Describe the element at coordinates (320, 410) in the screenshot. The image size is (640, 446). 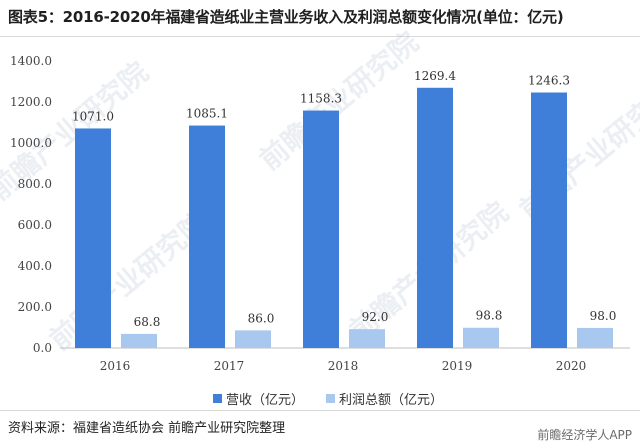
I see `source-divider` at that location.